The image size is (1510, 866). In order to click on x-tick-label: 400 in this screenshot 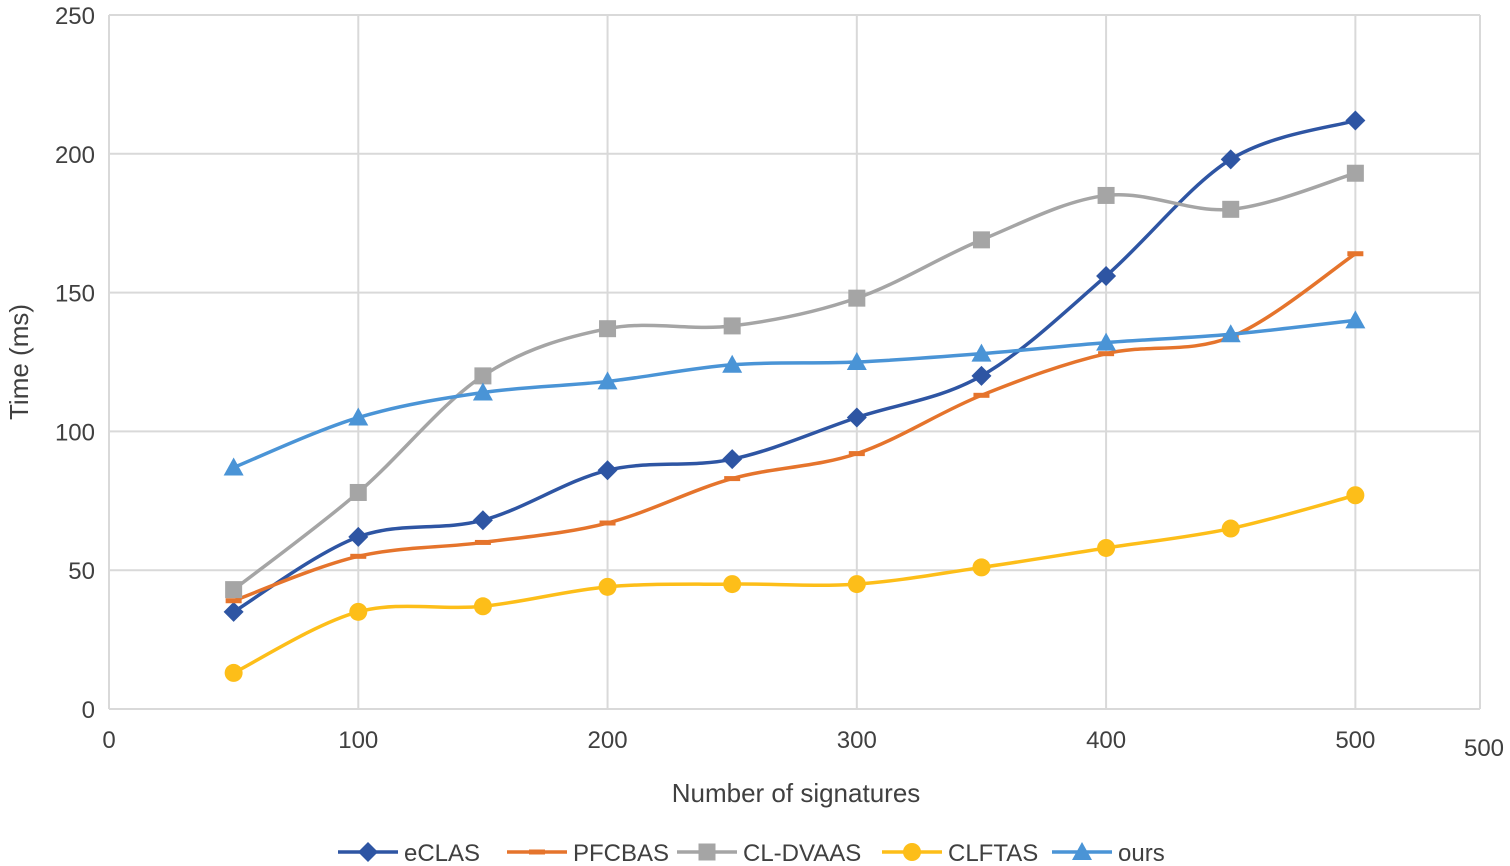, I will do `click(1106, 740)`.